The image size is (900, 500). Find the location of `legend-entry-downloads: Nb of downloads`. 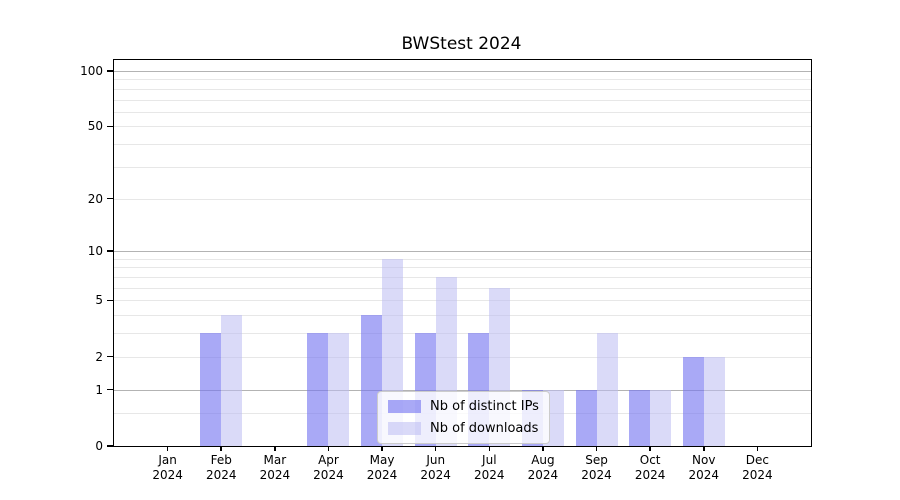

legend-entry-downloads: Nb of downloads is located at coordinates (463, 428).